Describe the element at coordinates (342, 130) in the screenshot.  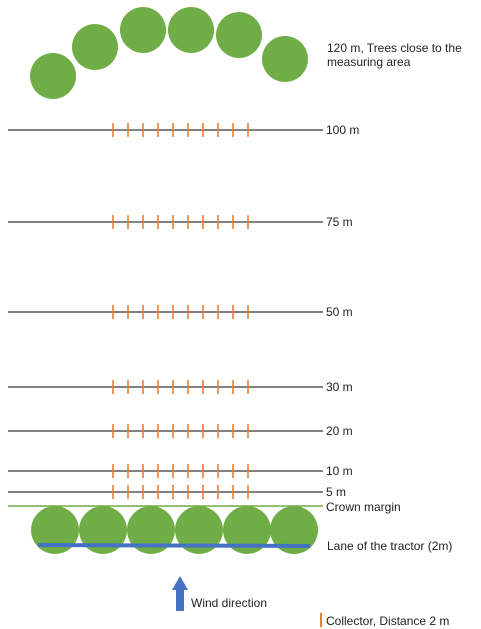
I see `distance-label: 100 m` at that location.